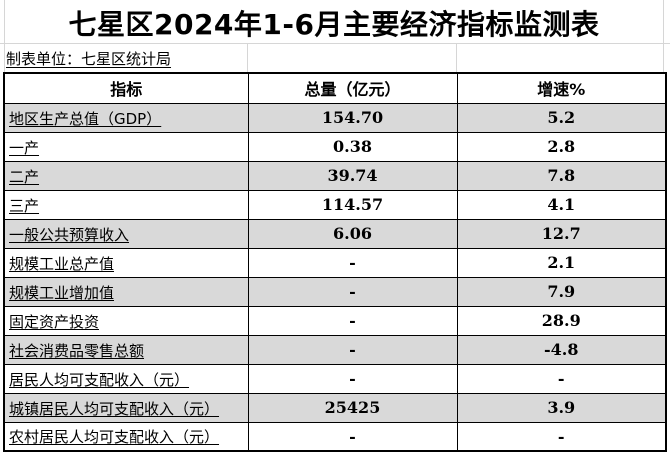 This screenshot has width=670, height=455. Describe the element at coordinates (352, 233) in the screenshot. I see `total-value: 6.06` at that location.